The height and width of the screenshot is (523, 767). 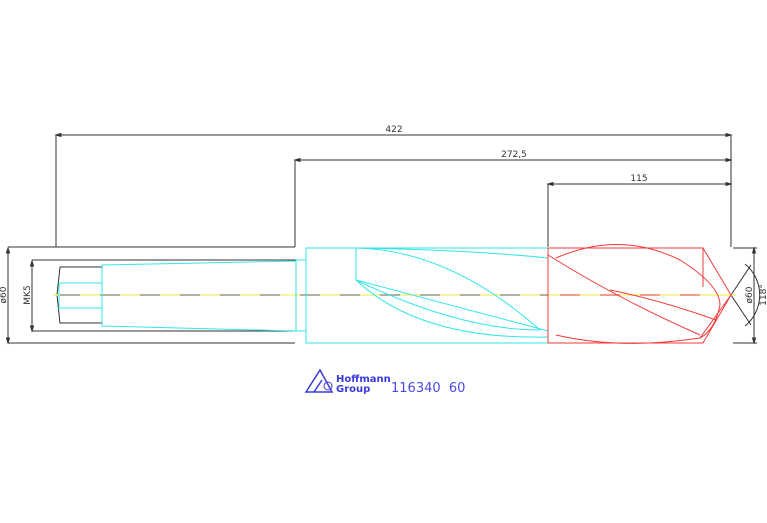 What do you see at coordinates (638, 179) in the screenshot?
I see `dim-tip-length: 115` at bounding box center [638, 179].